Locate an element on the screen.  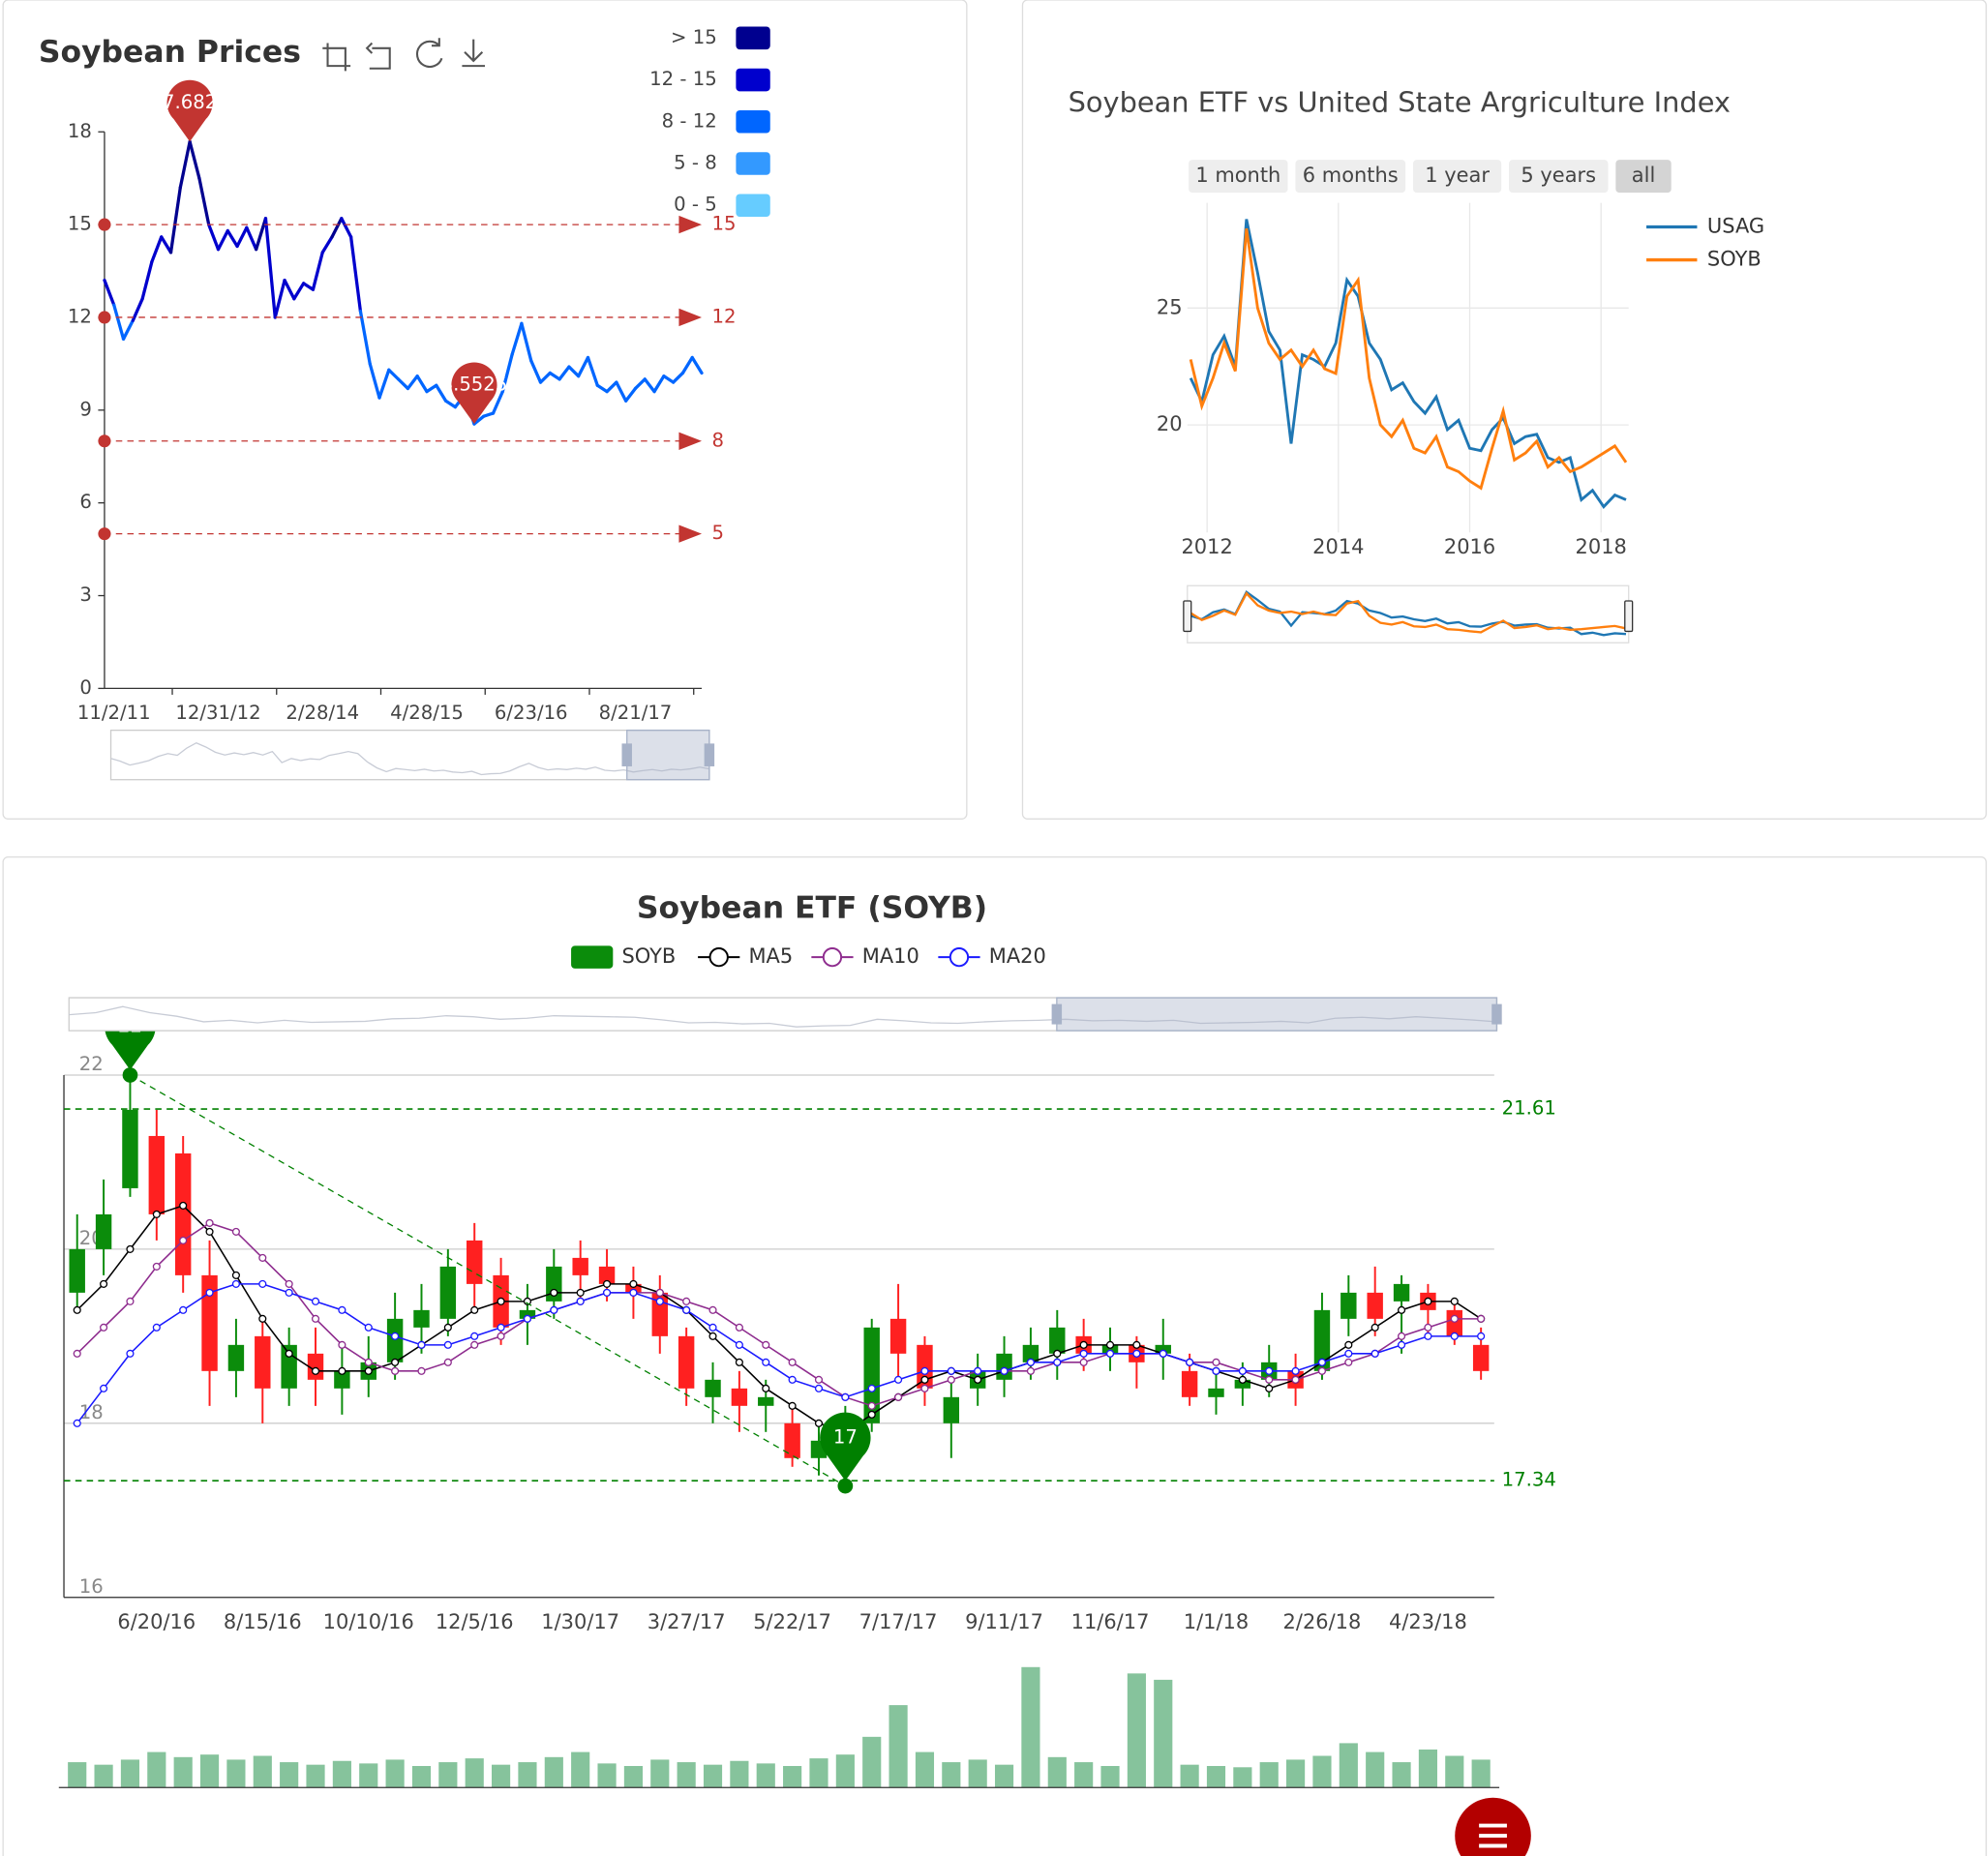
menu-button is located at coordinates (1493, 1827).